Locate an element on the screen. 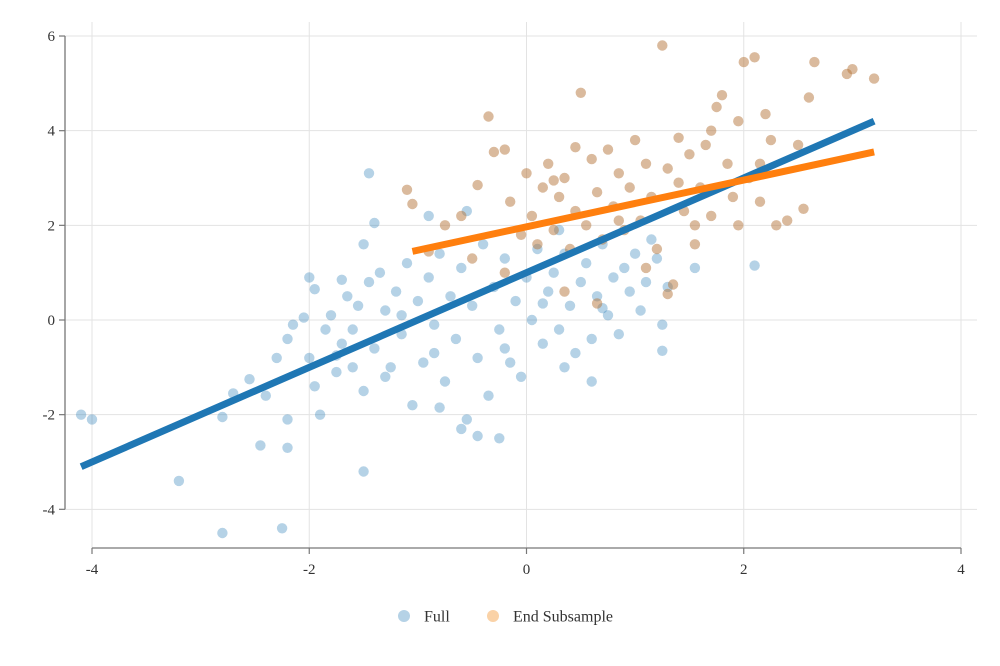  x-tick-label: -4 is located at coordinates (92, 570).